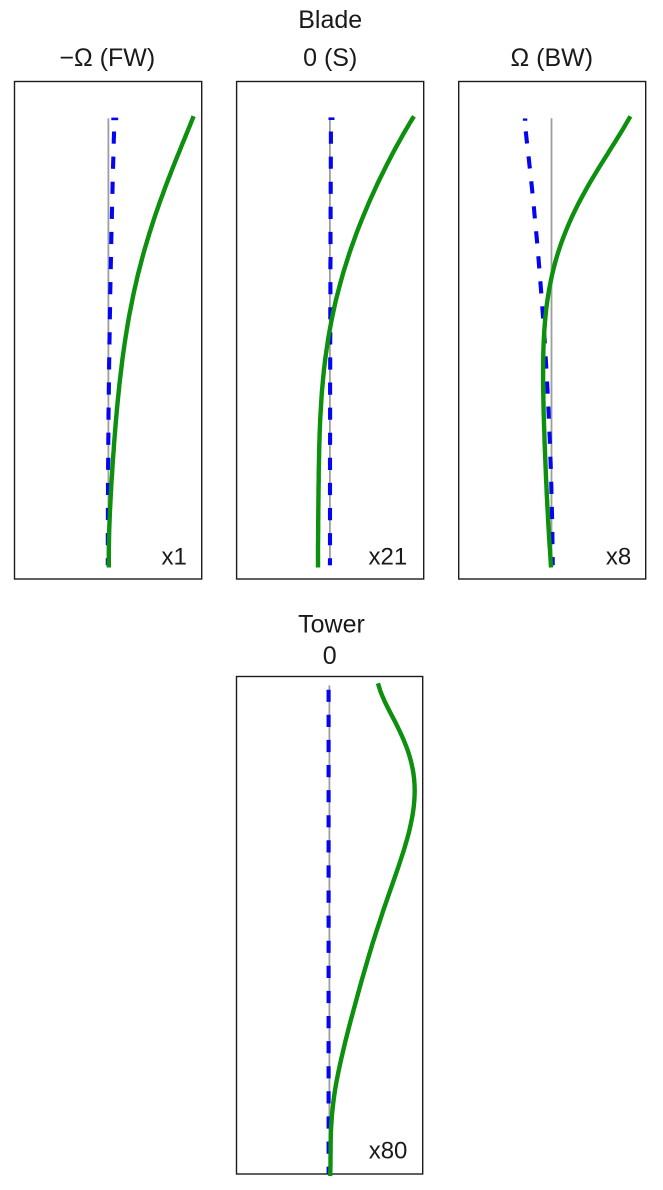 The height and width of the screenshot is (1190, 663). Describe the element at coordinates (330, 656) in the screenshot. I see `svg-text: 0` at that location.